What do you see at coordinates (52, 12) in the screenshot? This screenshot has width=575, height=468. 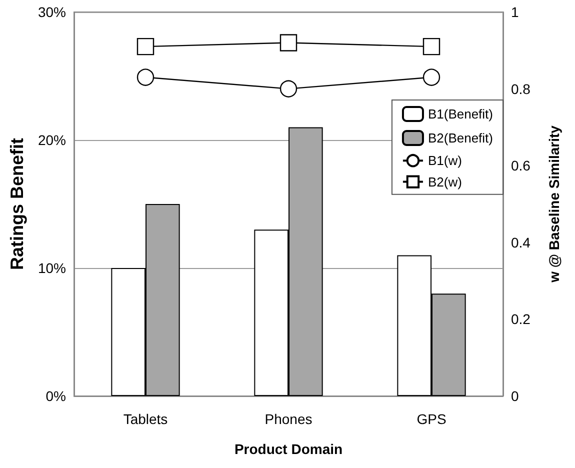 I see `y-tick-label: 30%` at bounding box center [52, 12].